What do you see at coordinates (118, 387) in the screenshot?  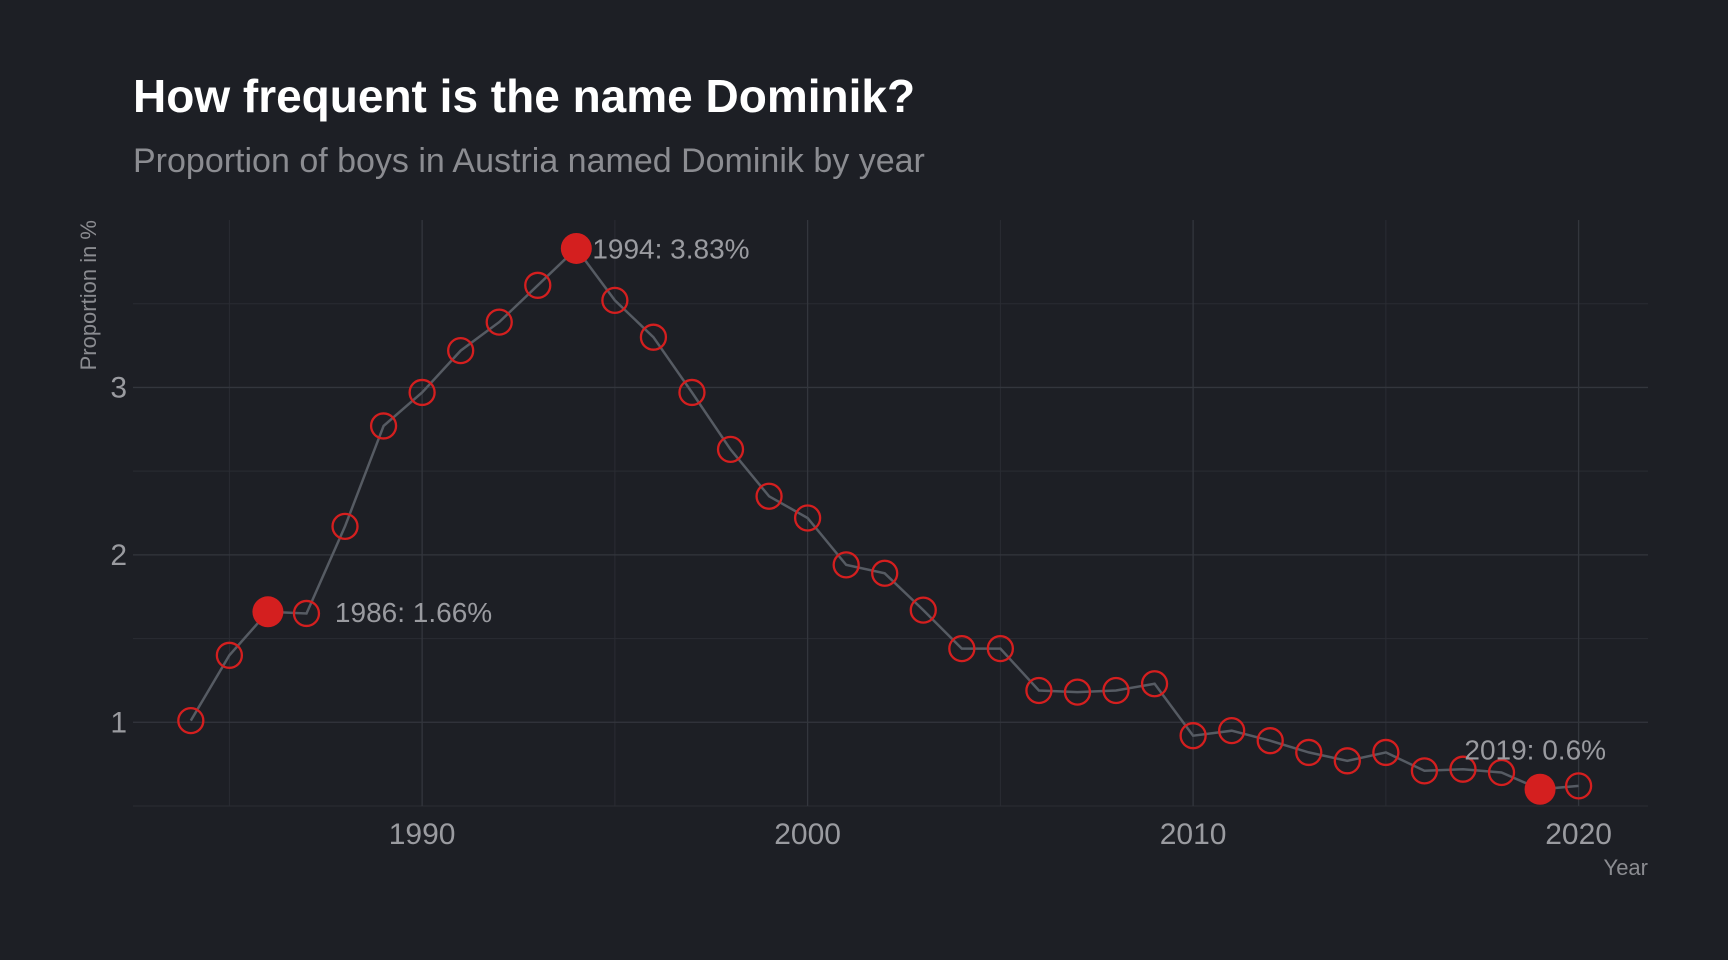 I see `y-tick-label: 3` at bounding box center [118, 387].